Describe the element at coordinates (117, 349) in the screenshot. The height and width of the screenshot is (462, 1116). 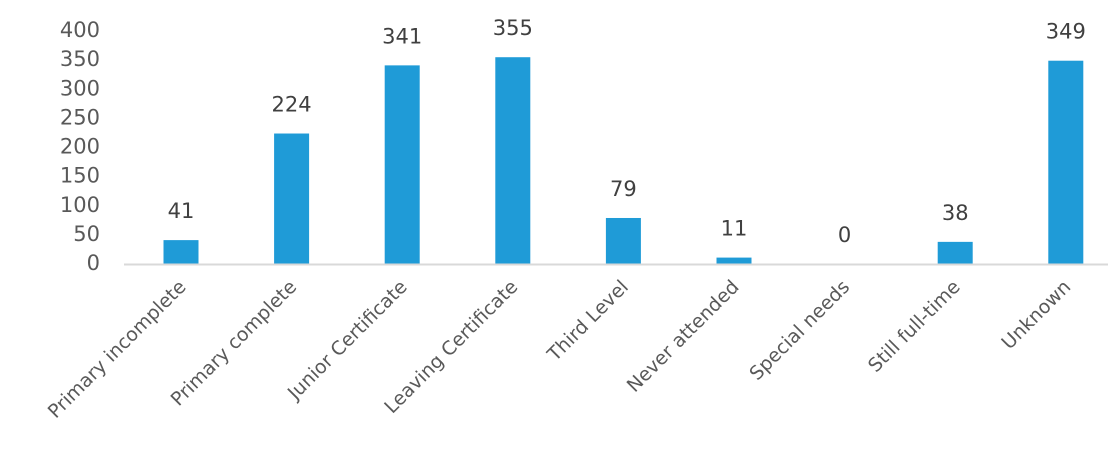
I see `x-category-label: Primary incomplete` at that location.